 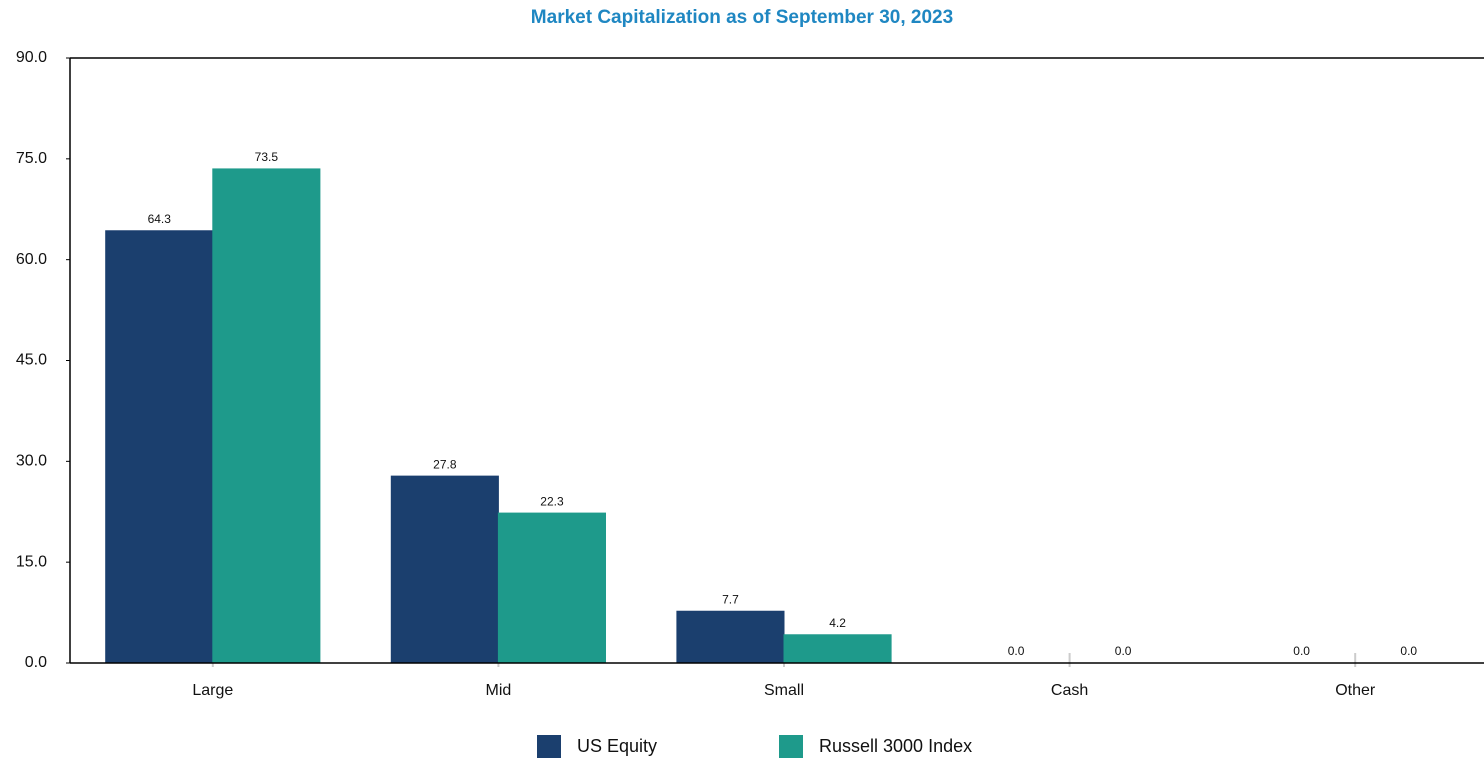 What do you see at coordinates (36, 662) in the screenshot?
I see `y-tick-label: 0.0` at bounding box center [36, 662].